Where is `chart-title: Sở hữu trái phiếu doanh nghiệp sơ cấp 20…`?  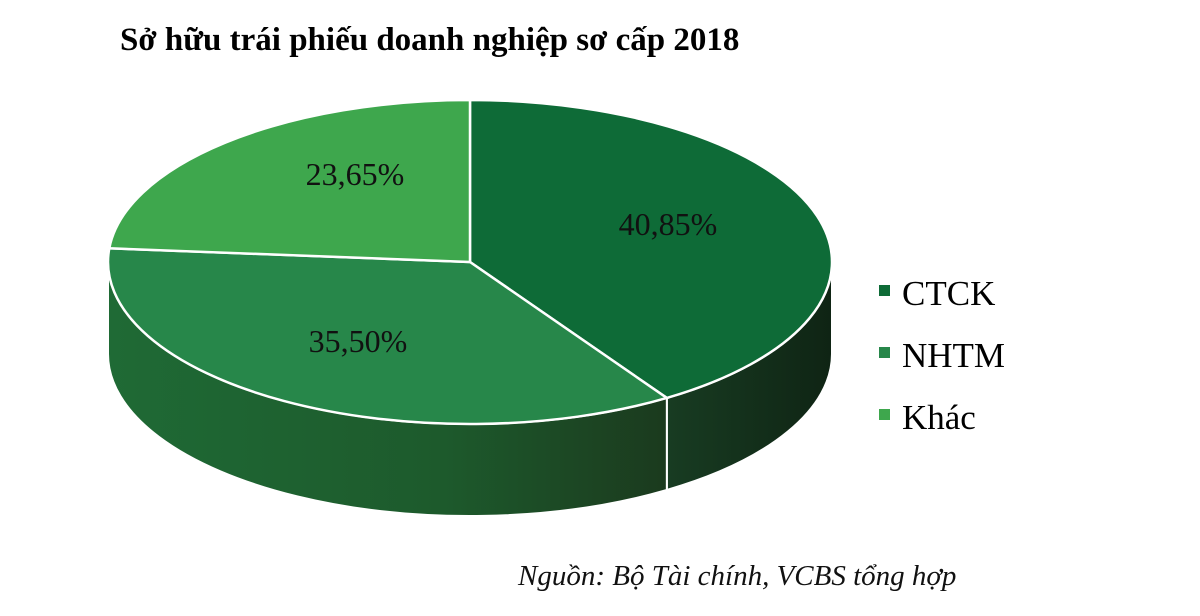 chart-title: Sở hữu trái phiếu doanh nghiệp sơ cấp 20… is located at coordinates (430, 40).